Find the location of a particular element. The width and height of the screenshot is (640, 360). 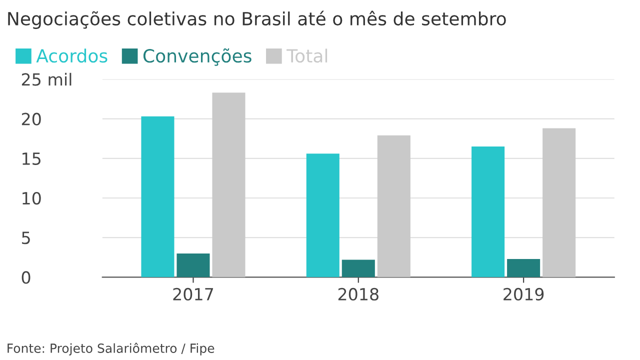

x-tick-label: 2019 is located at coordinates (524, 294).